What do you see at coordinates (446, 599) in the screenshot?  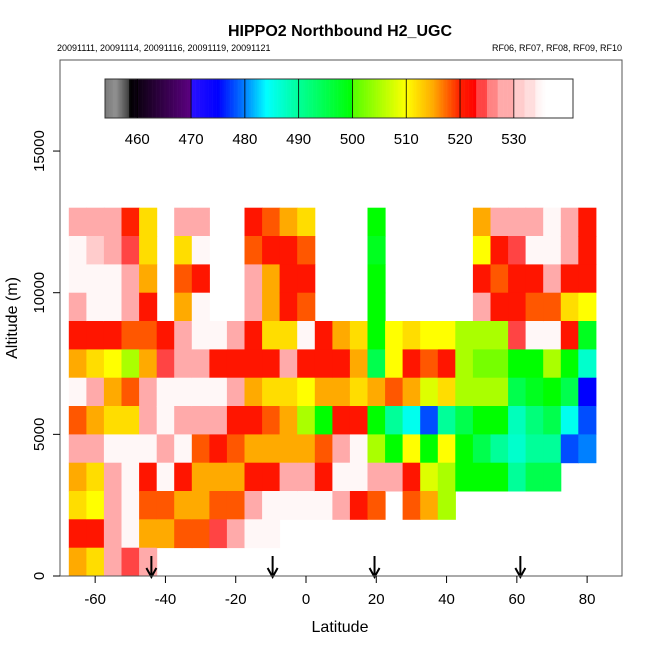 I see `x-tick-label: 40` at bounding box center [446, 599].